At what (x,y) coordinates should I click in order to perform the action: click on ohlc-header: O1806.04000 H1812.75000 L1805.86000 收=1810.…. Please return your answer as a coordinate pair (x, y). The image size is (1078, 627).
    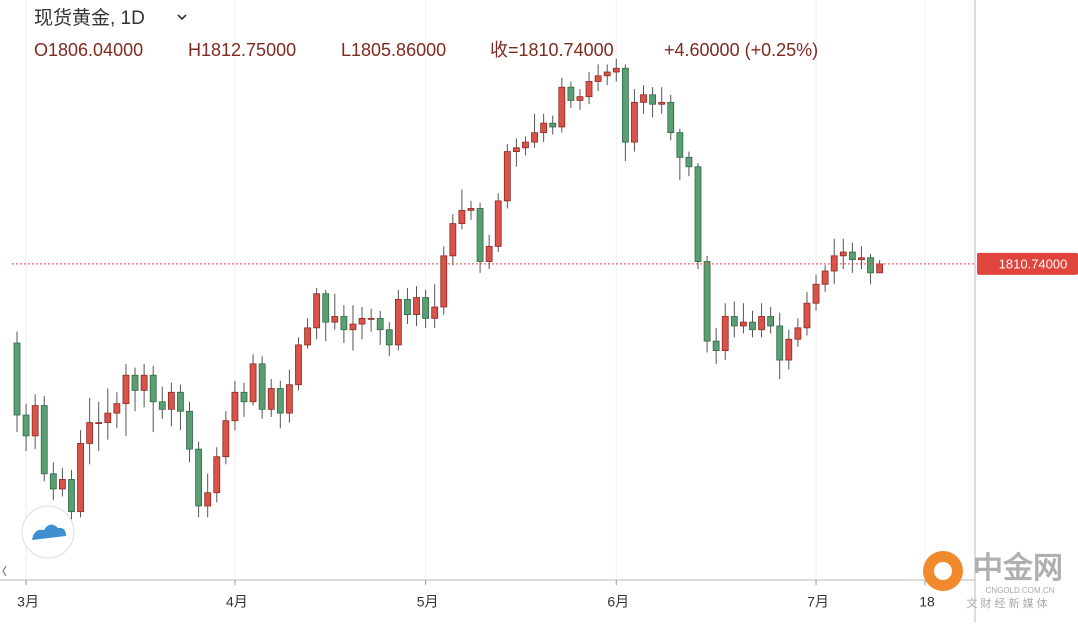
    Looking at the image, I should click on (426, 50).